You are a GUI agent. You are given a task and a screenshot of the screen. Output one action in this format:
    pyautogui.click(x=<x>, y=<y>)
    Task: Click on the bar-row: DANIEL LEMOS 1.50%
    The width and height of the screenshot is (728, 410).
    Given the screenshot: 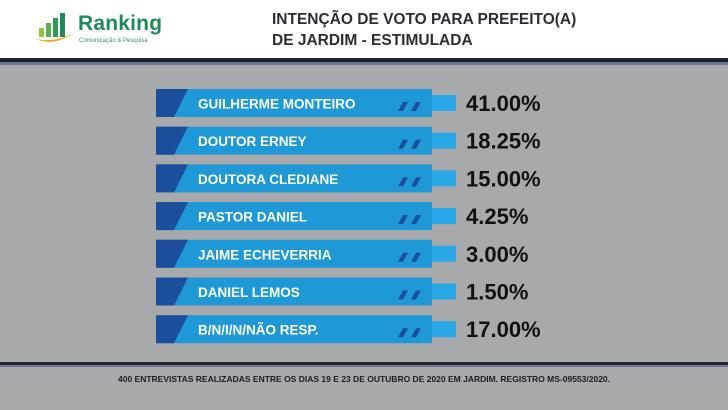 What is the action you would take?
    pyautogui.click(x=342, y=291)
    